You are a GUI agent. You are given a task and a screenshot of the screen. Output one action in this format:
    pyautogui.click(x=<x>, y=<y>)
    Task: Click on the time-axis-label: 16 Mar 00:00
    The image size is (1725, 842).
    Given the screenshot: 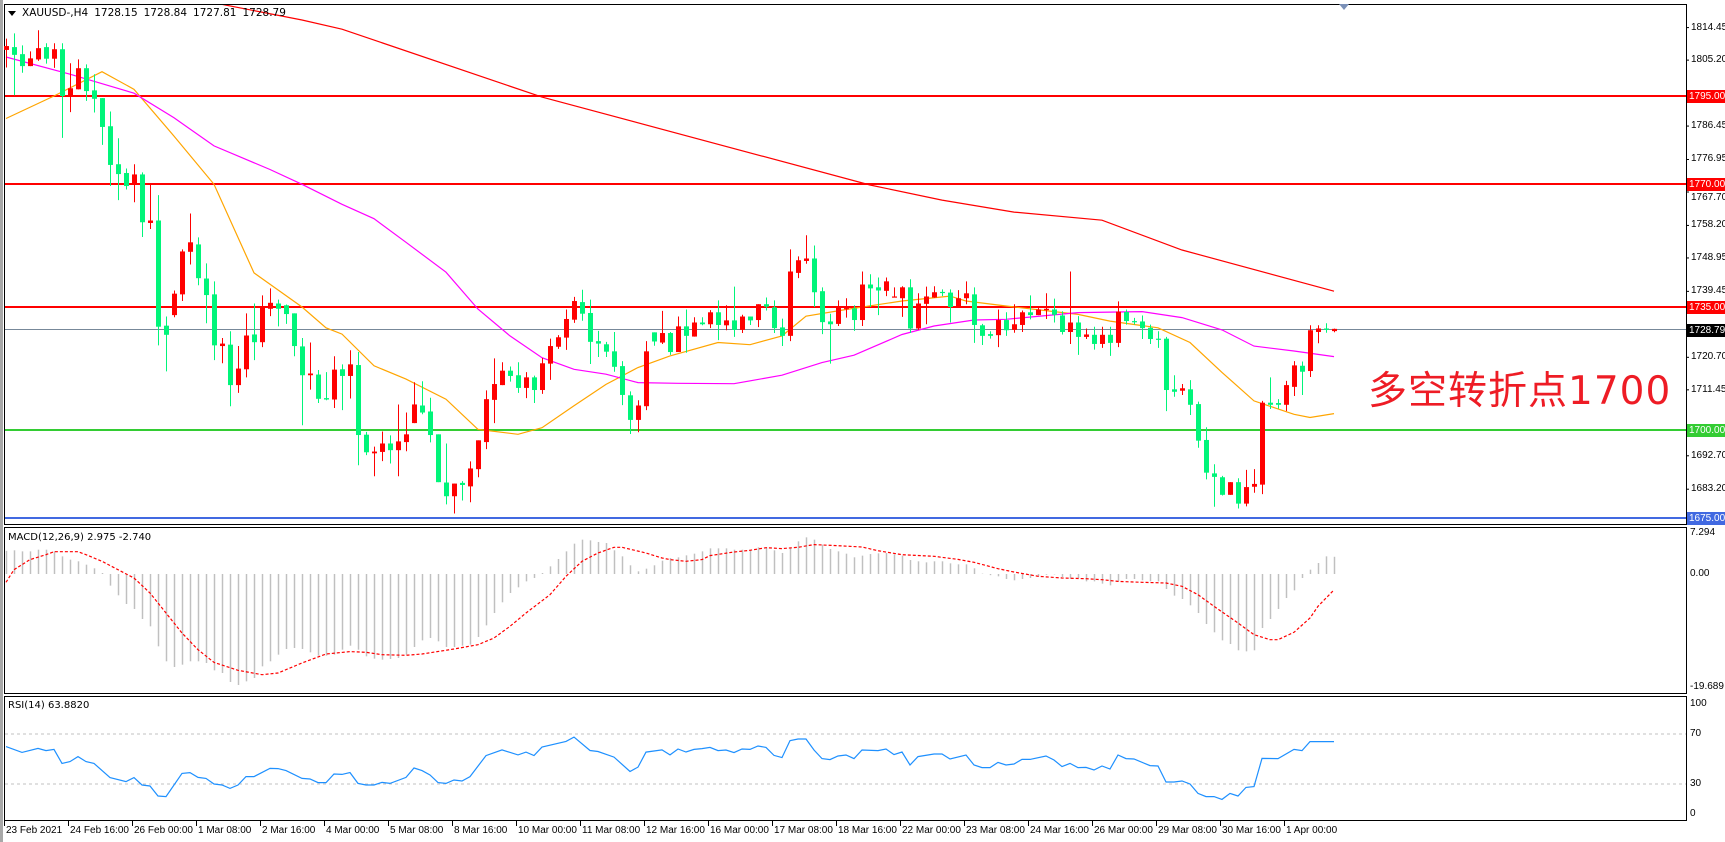 What is the action you would take?
    pyautogui.click(x=739, y=830)
    